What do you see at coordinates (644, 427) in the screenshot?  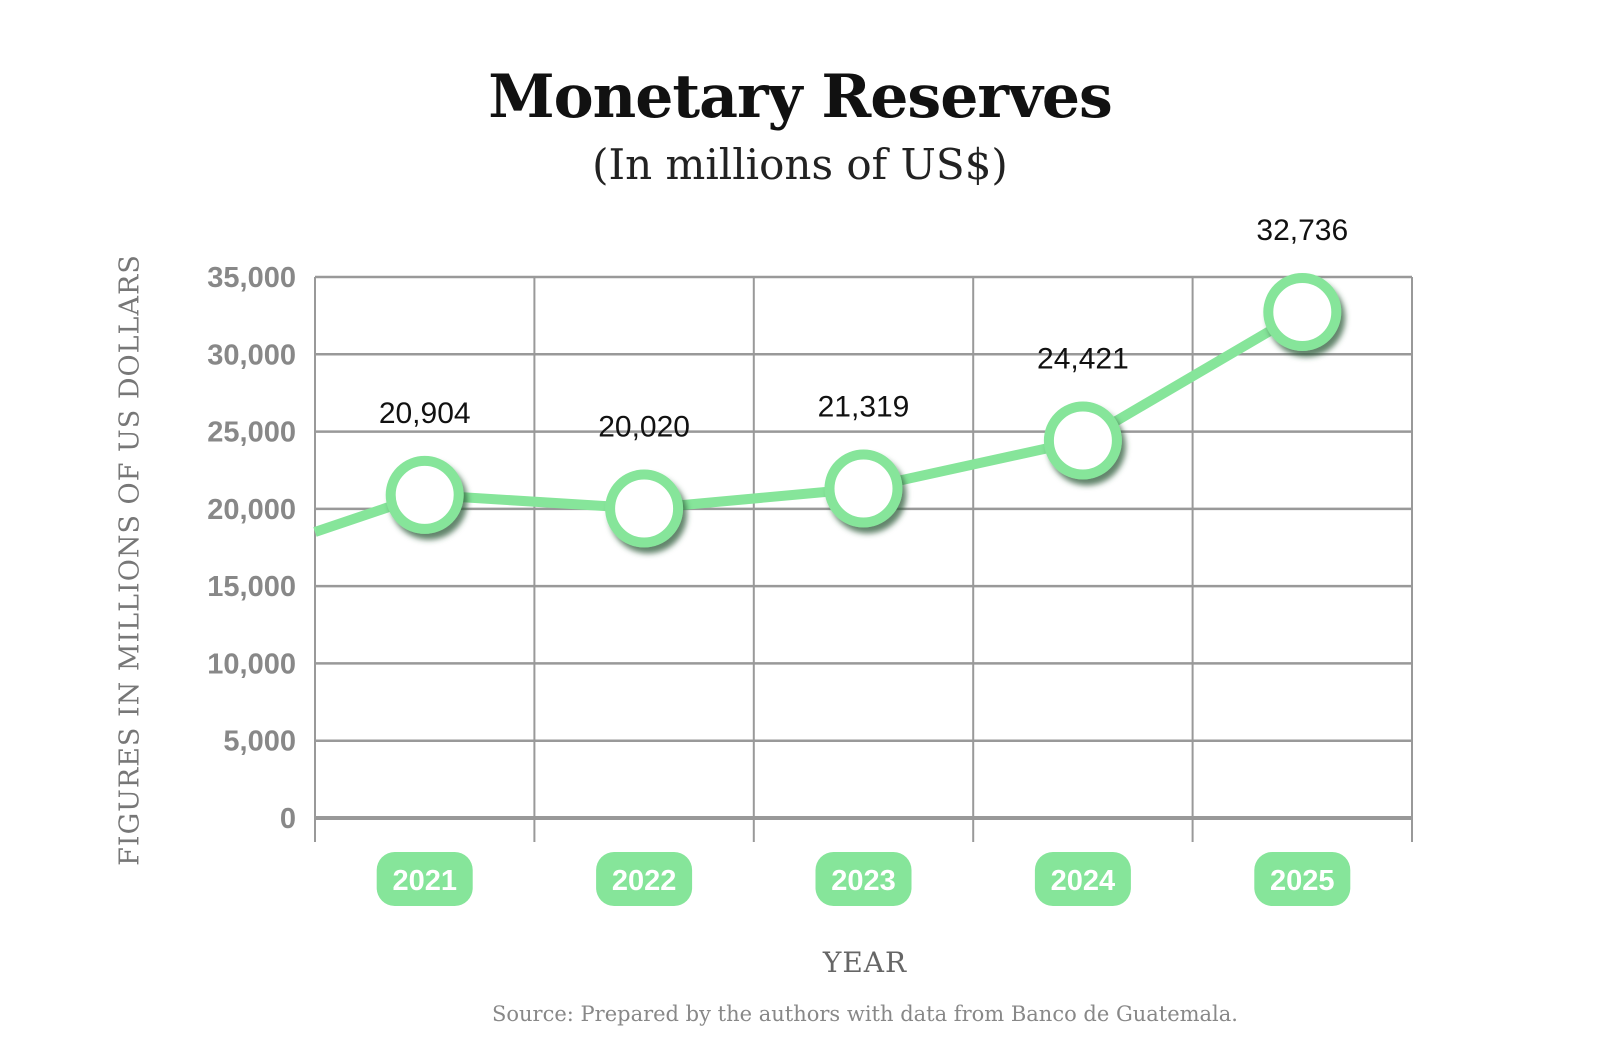 I see `data-label: 20,020` at bounding box center [644, 427].